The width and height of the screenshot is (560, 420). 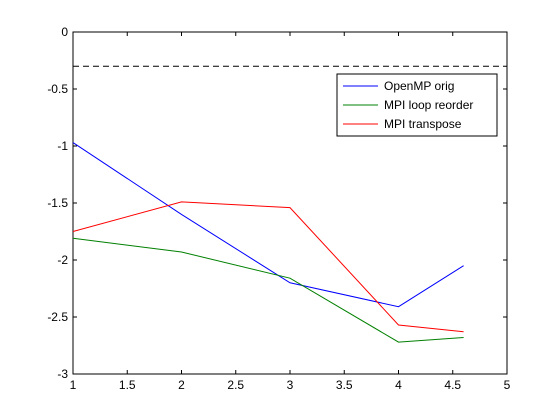 What do you see at coordinates (507, 385) in the screenshot?
I see `x-tick-label: 5` at bounding box center [507, 385].